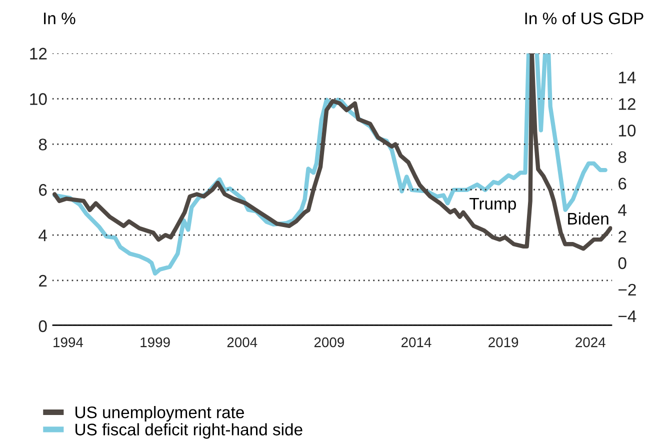 The width and height of the screenshot is (654, 441). What do you see at coordinates (622, 210) in the screenshot?
I see `y2-tick-label: 4` at bounding box center [622, 210].